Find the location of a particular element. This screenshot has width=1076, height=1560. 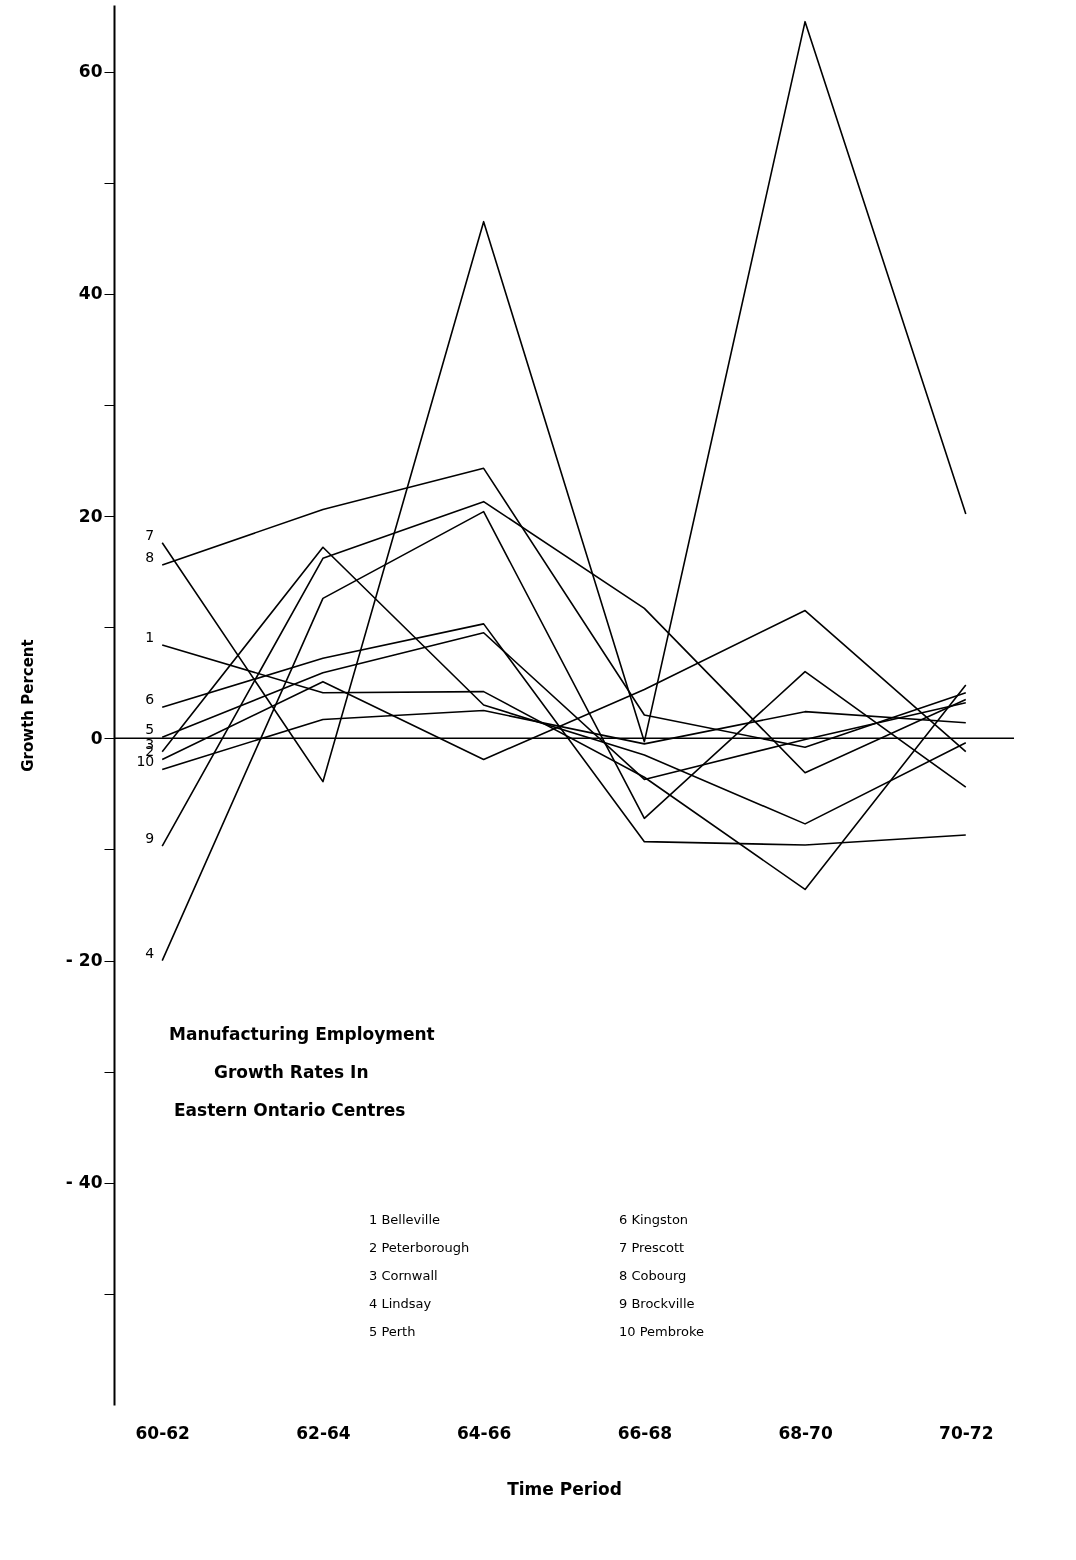

series-label: 7 is located at coordinates (150, 534).